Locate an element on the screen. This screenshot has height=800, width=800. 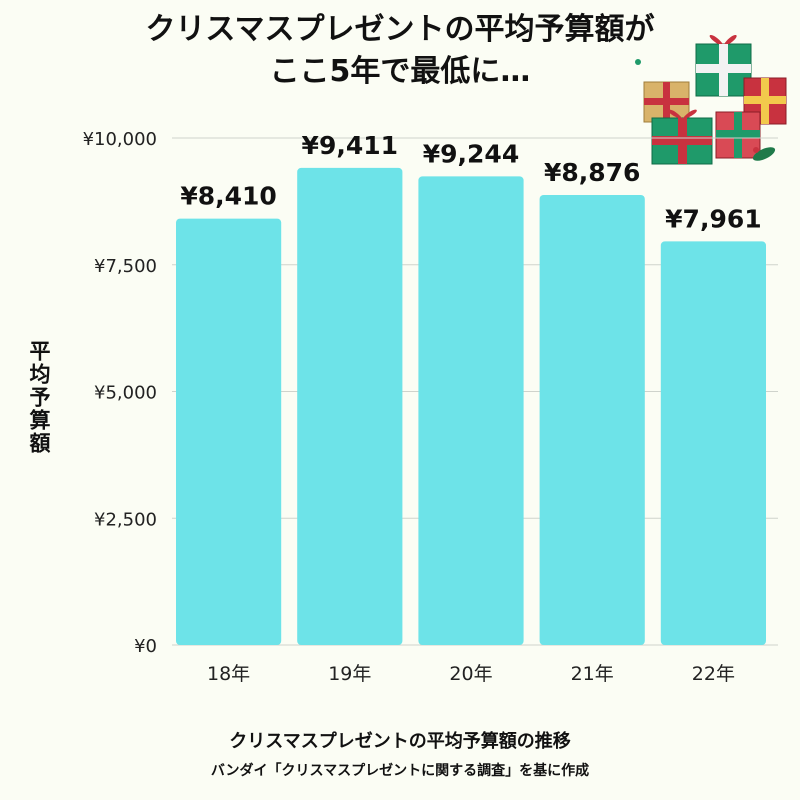
y-tick-label: ¥2,500 is located at coordinates (125, 519).